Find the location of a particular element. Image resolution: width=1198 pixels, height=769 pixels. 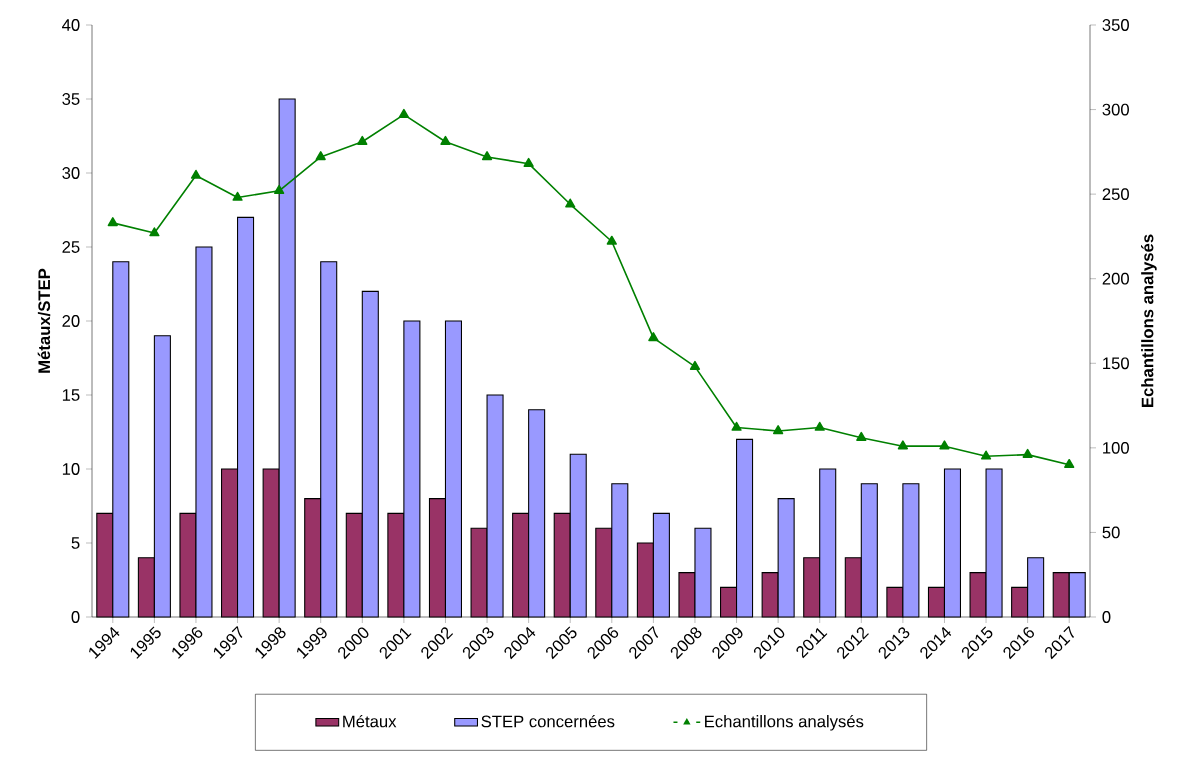

y2-tick-label: 150 is located at coordinates (1116, 363).